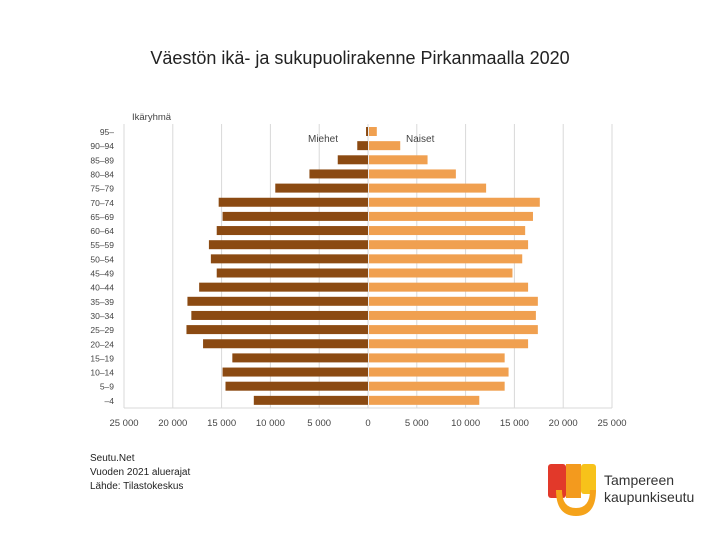  I want to click on y-tick-label: 70–74, so click(102, 203).